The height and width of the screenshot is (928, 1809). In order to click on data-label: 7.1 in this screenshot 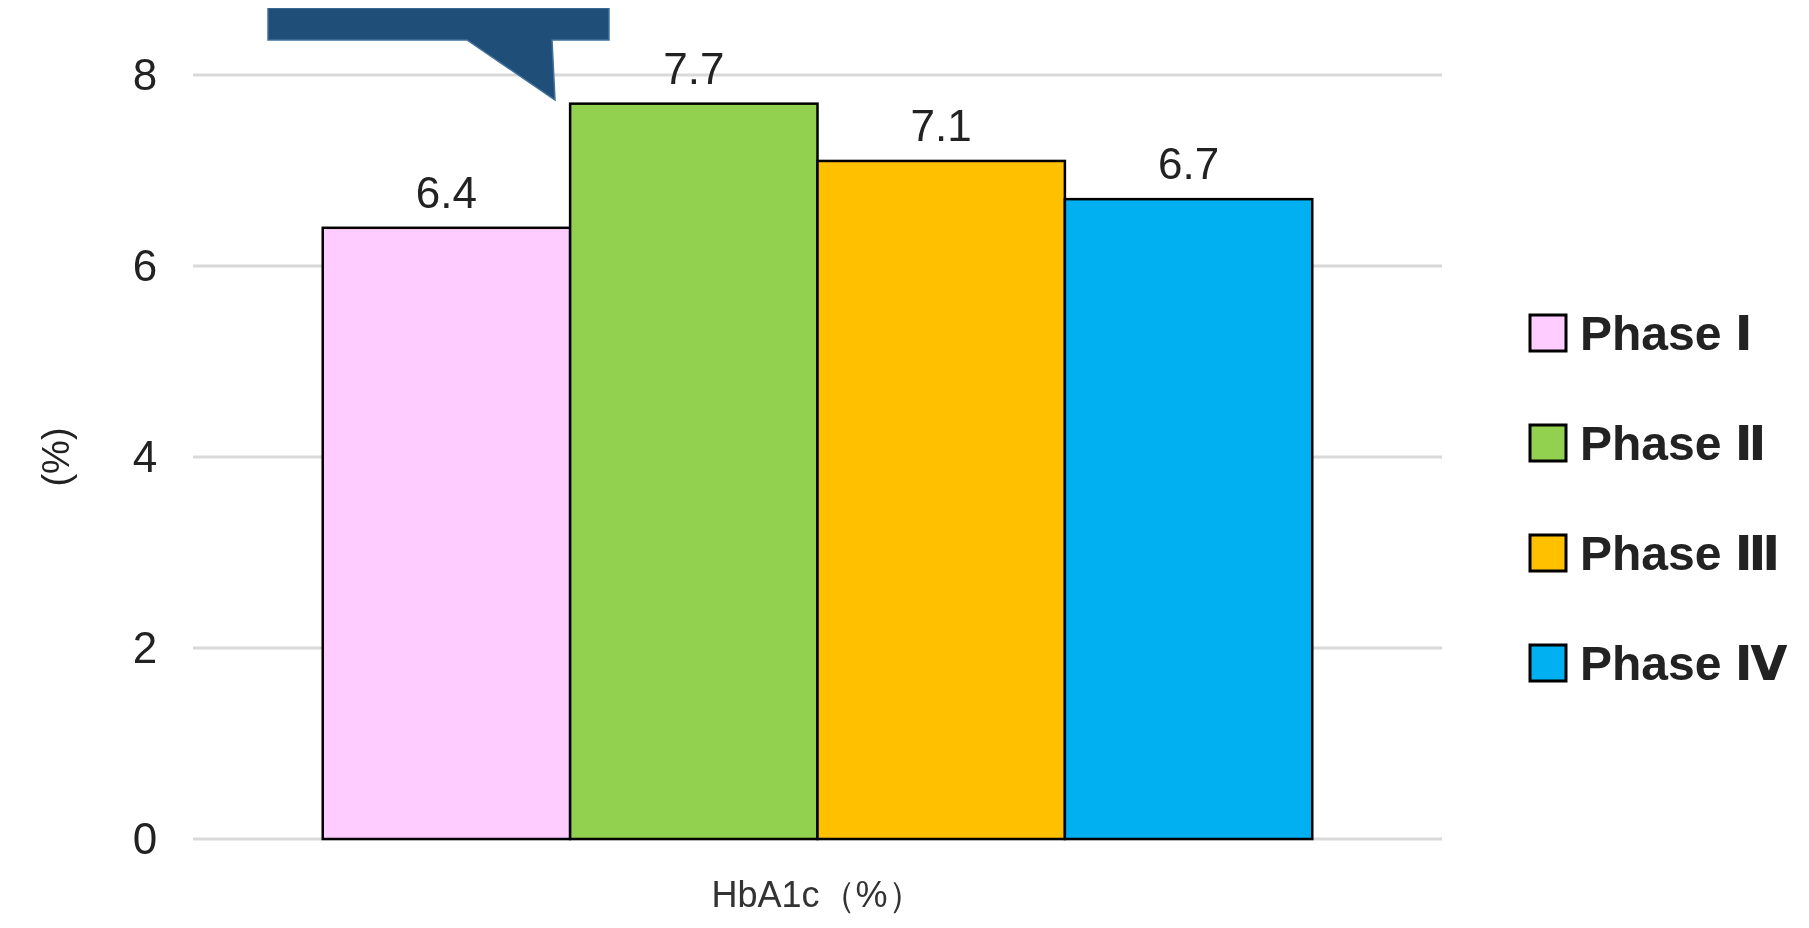, I will do `click(941, 125)`.